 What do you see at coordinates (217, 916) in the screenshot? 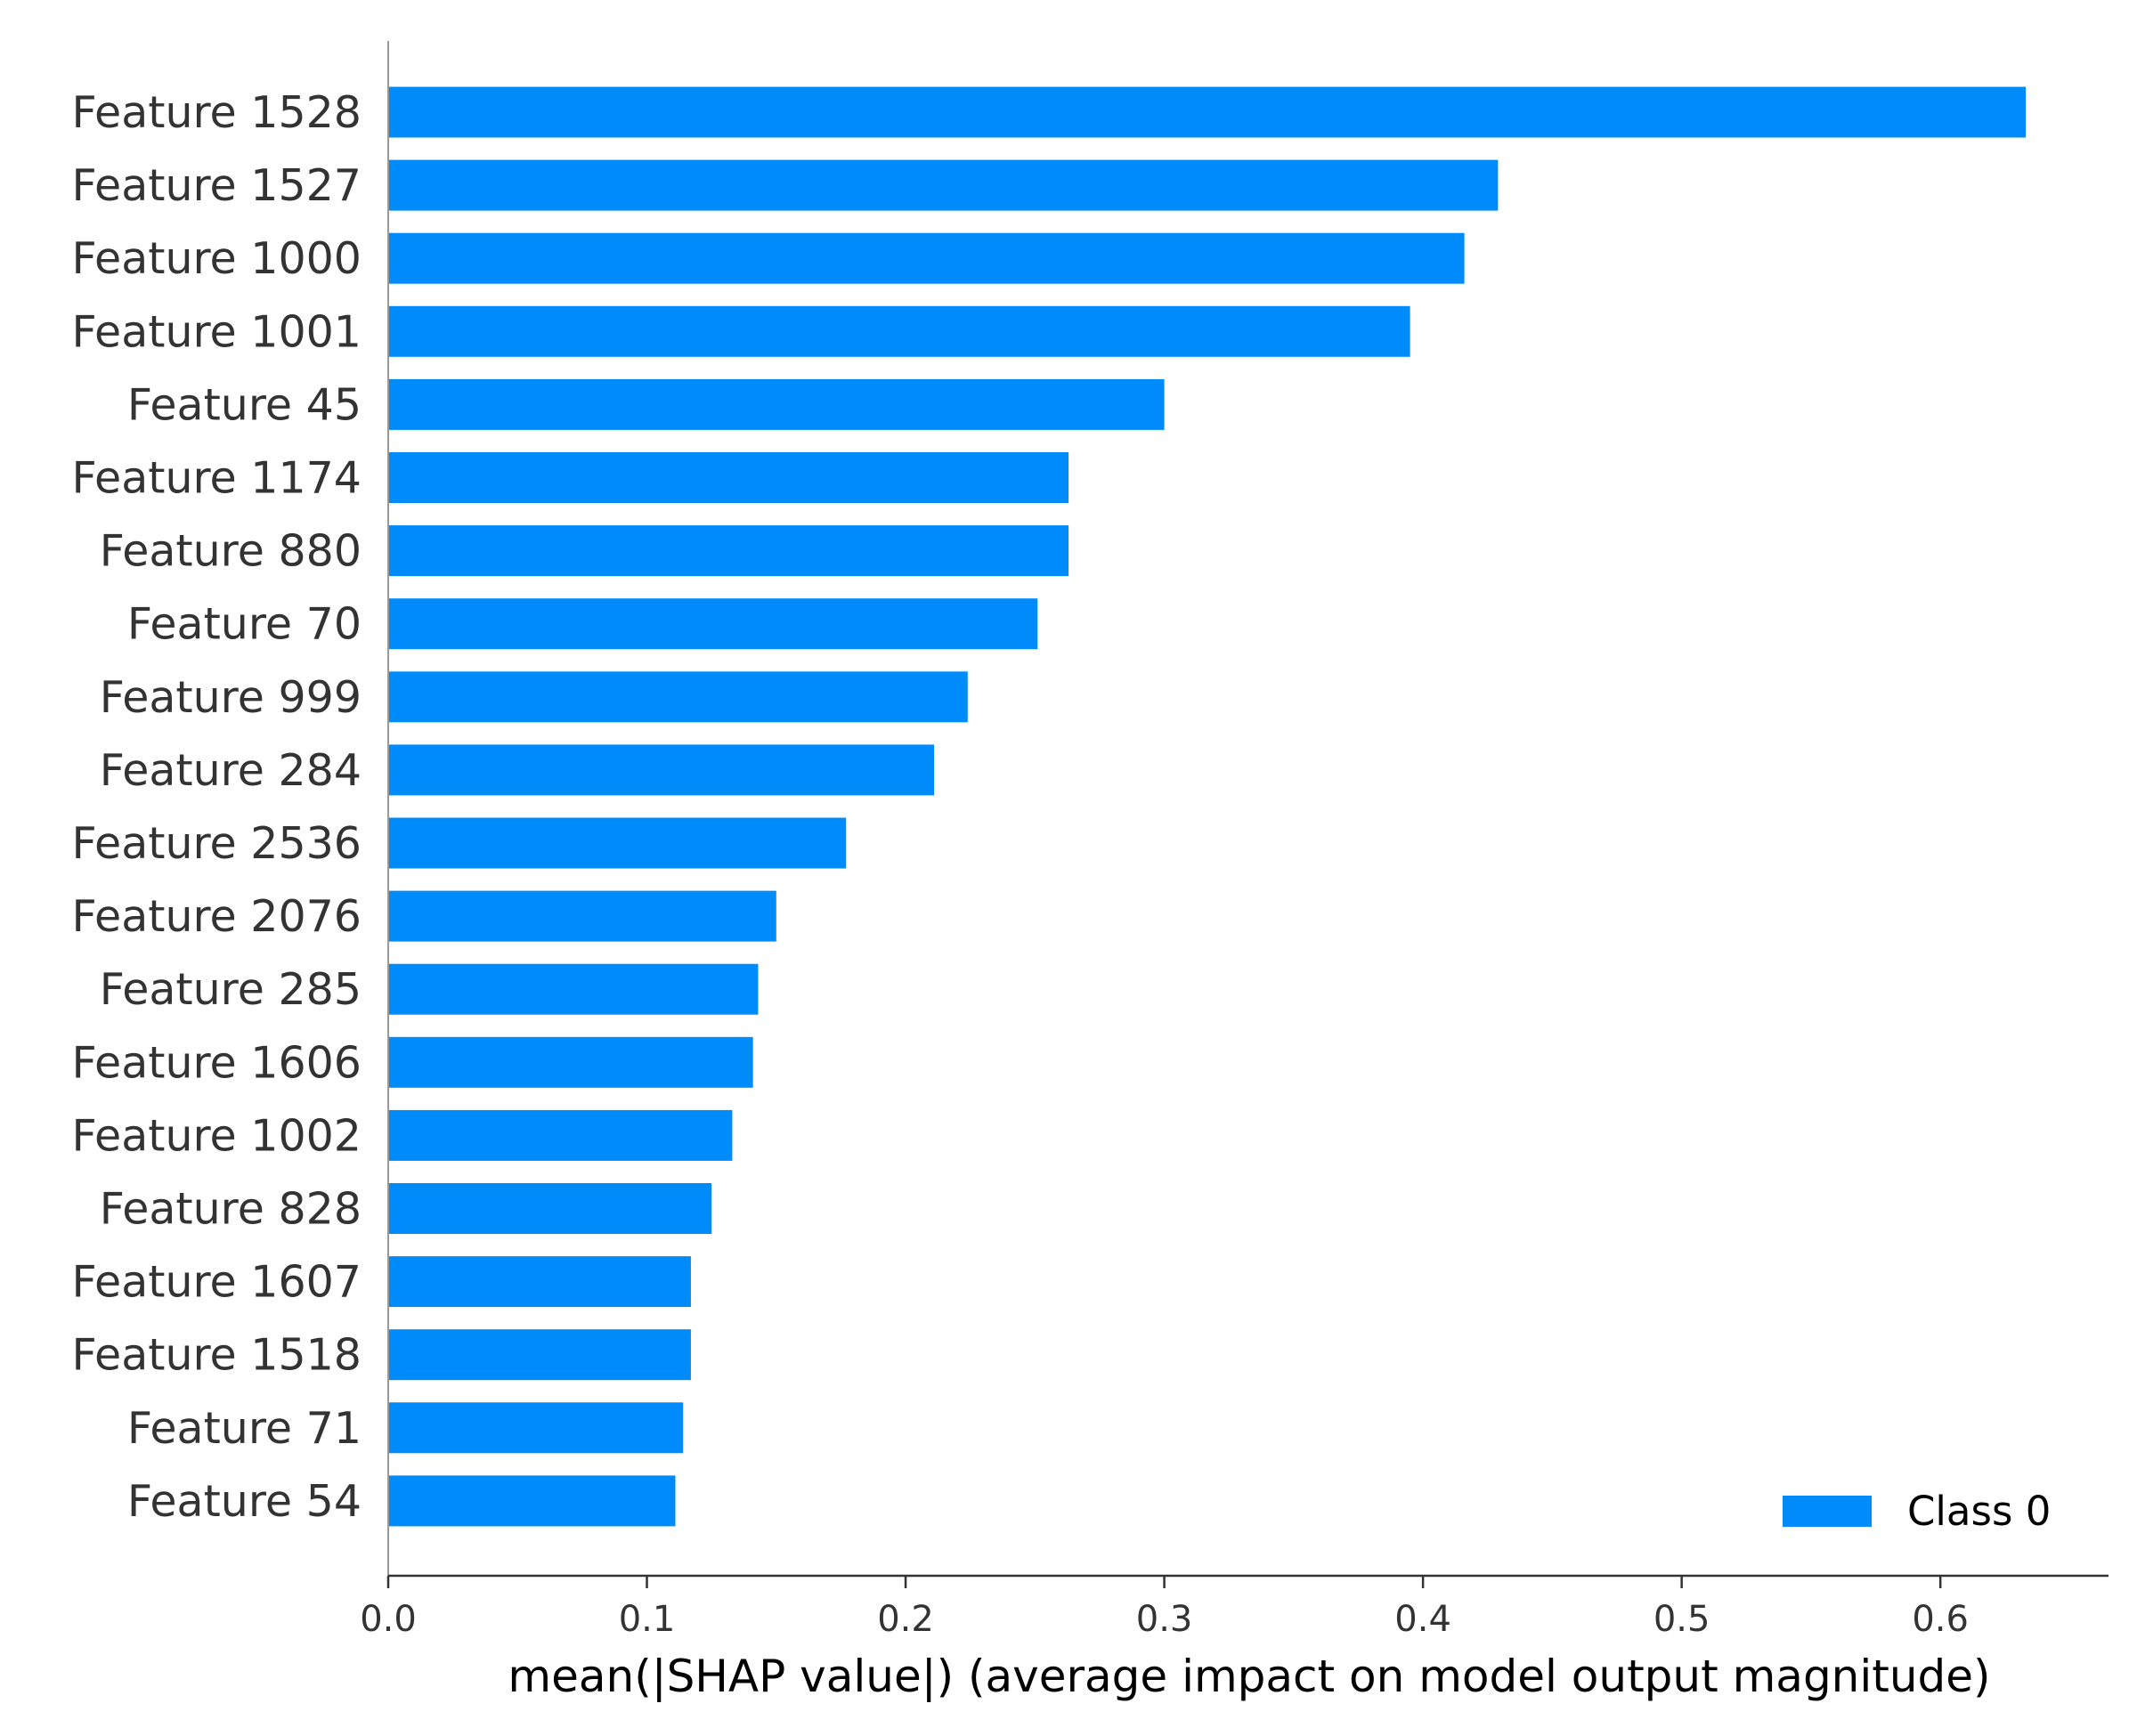
I see `y-tick-label: Feature 2076` at bounding box center [217, 916].